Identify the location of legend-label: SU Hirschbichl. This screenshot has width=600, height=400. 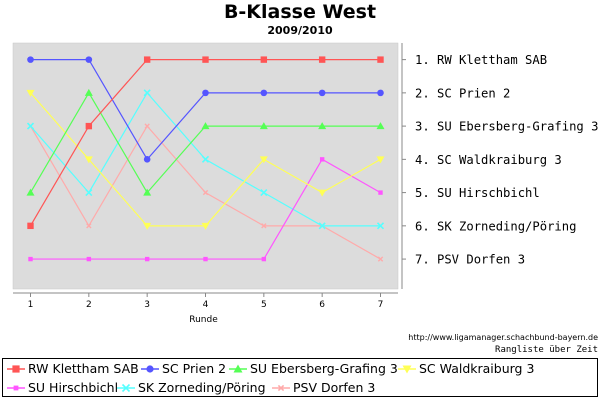
(73, 387).